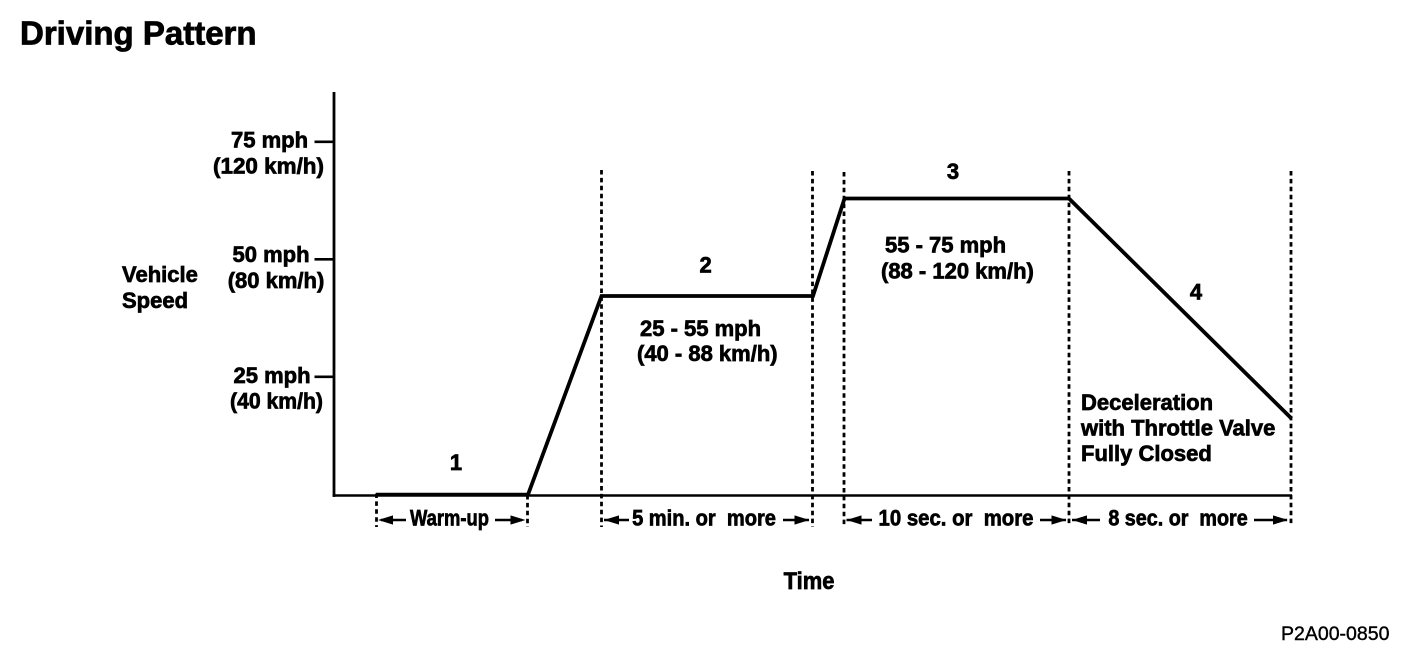  I want to click on svg-text: Time, so click(809, 580).